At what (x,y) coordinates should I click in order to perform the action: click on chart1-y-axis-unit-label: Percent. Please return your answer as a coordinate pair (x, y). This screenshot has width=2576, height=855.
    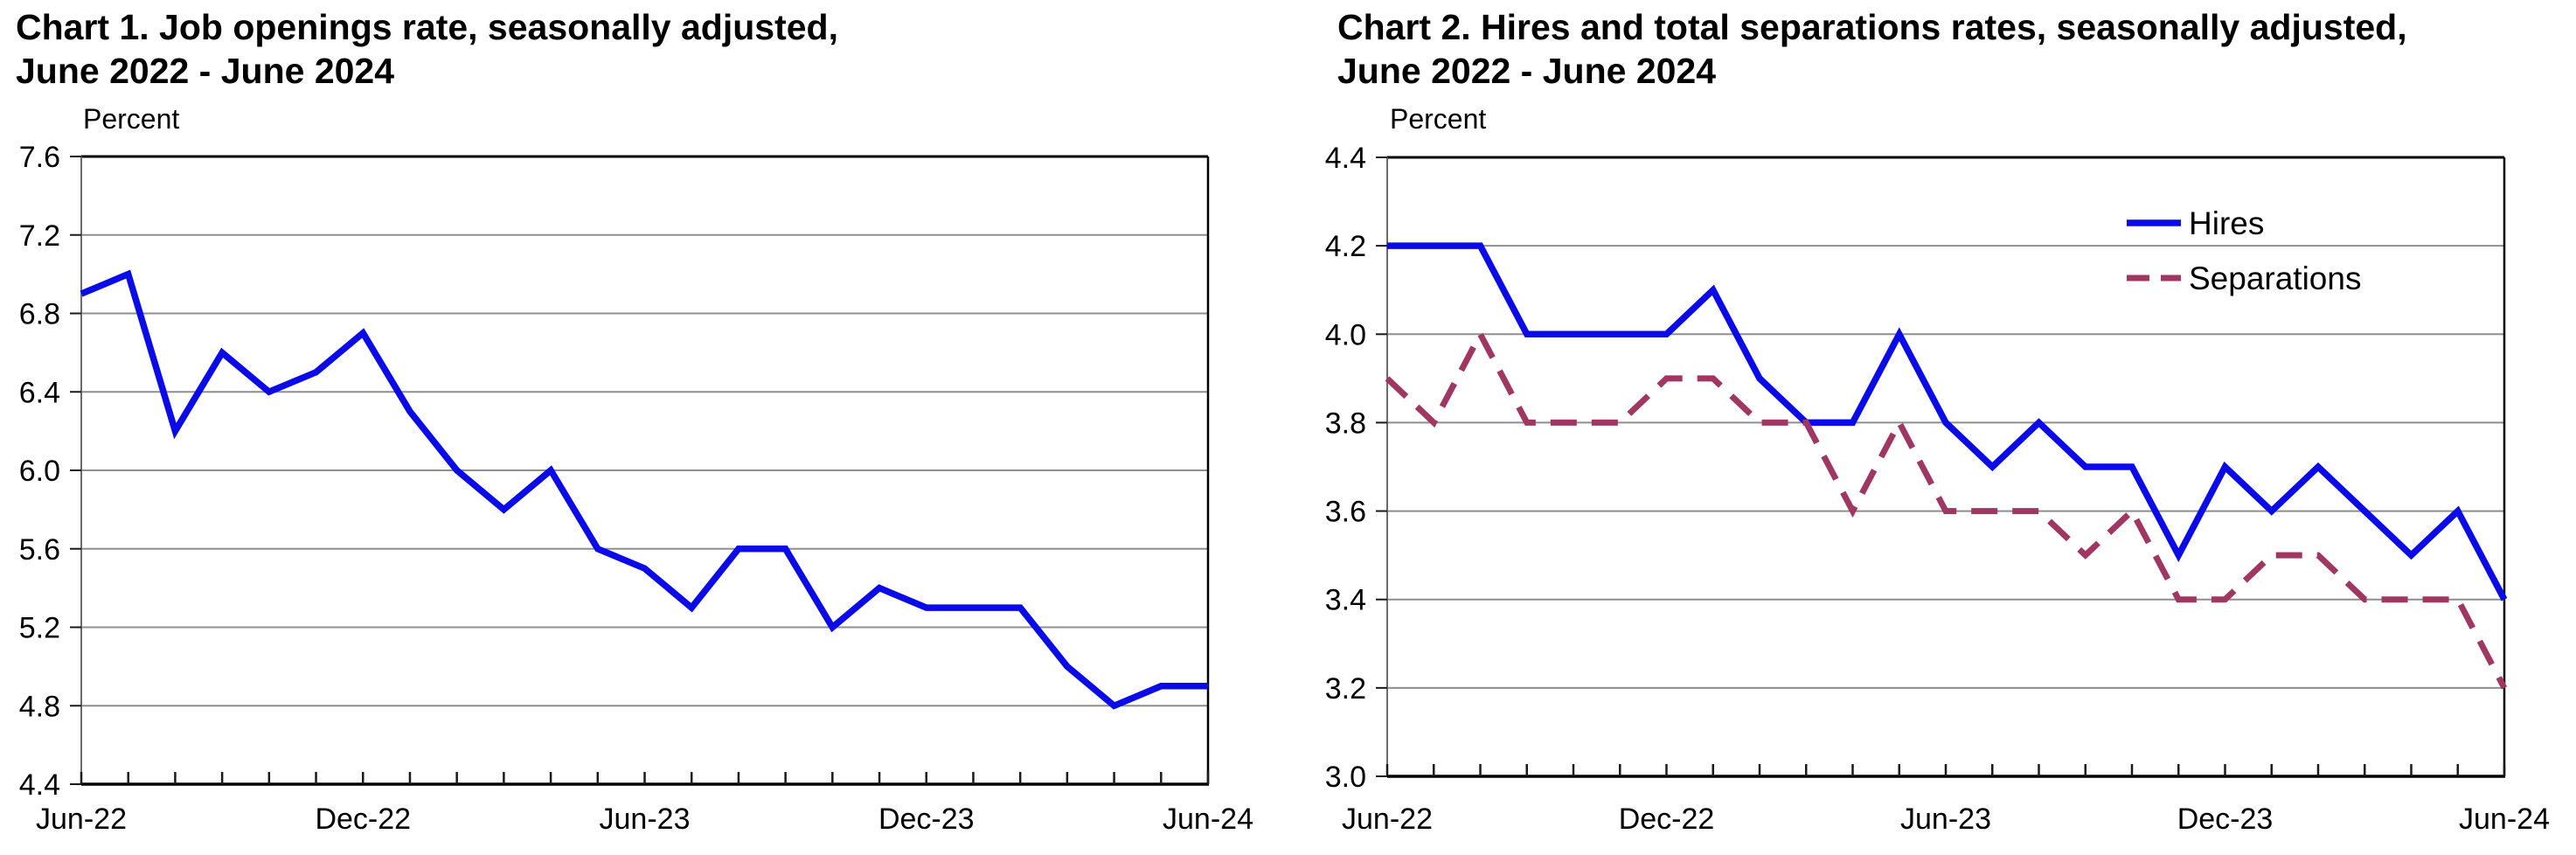
    Looking at the image, I should click on (132, 119).